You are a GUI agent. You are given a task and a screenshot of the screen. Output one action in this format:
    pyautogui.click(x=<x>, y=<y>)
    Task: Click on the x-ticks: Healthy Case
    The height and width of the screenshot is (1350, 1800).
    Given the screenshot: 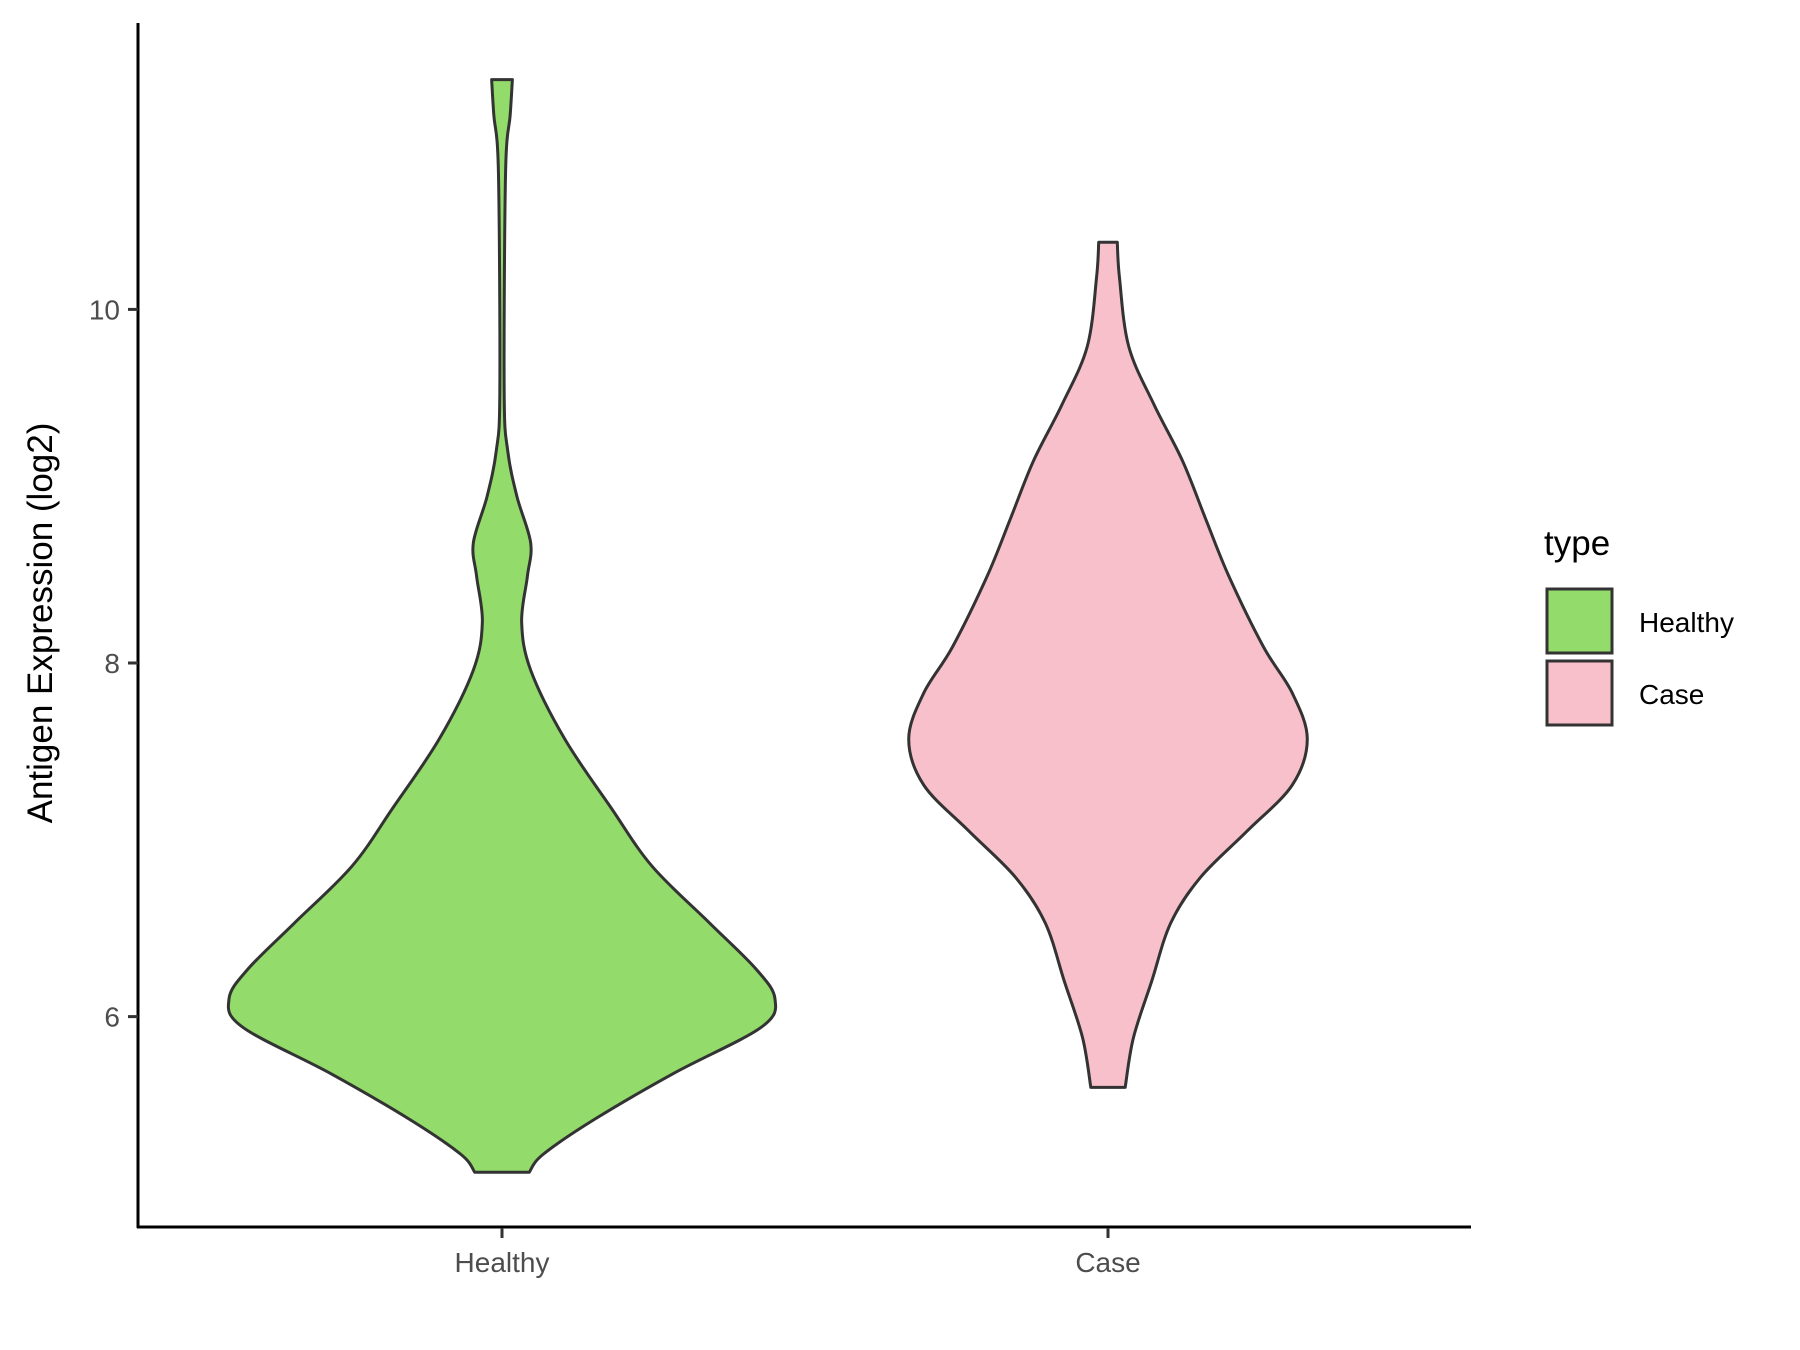 What is the action you would take?
    pyautogui.click(x=798, y=1253)
    